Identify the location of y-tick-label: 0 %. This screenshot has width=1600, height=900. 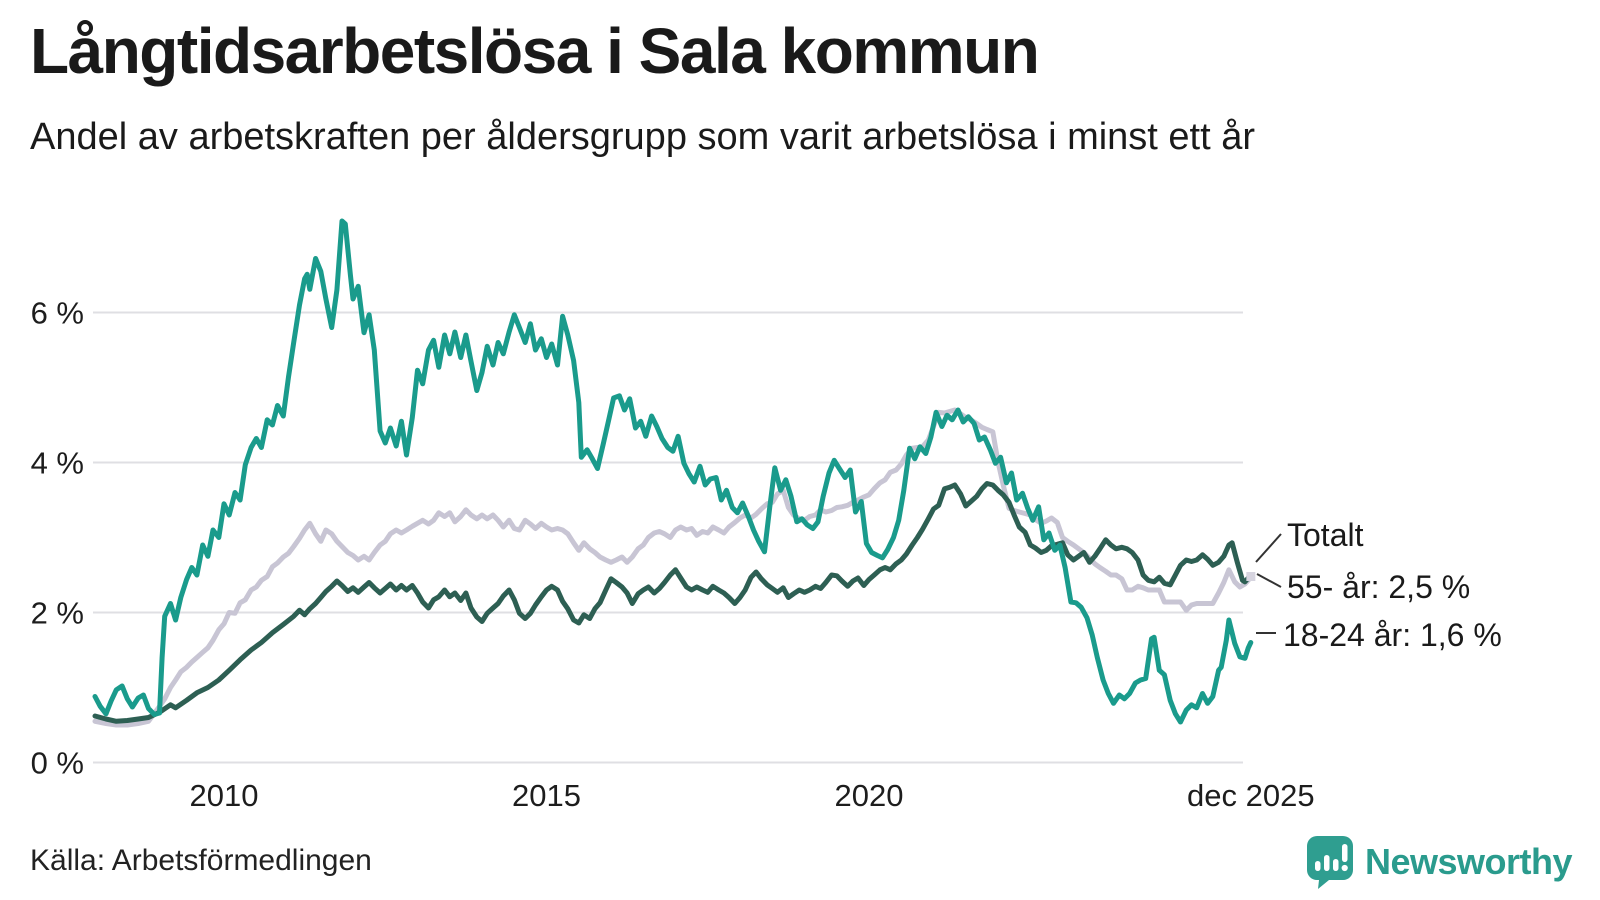
(57, 763).